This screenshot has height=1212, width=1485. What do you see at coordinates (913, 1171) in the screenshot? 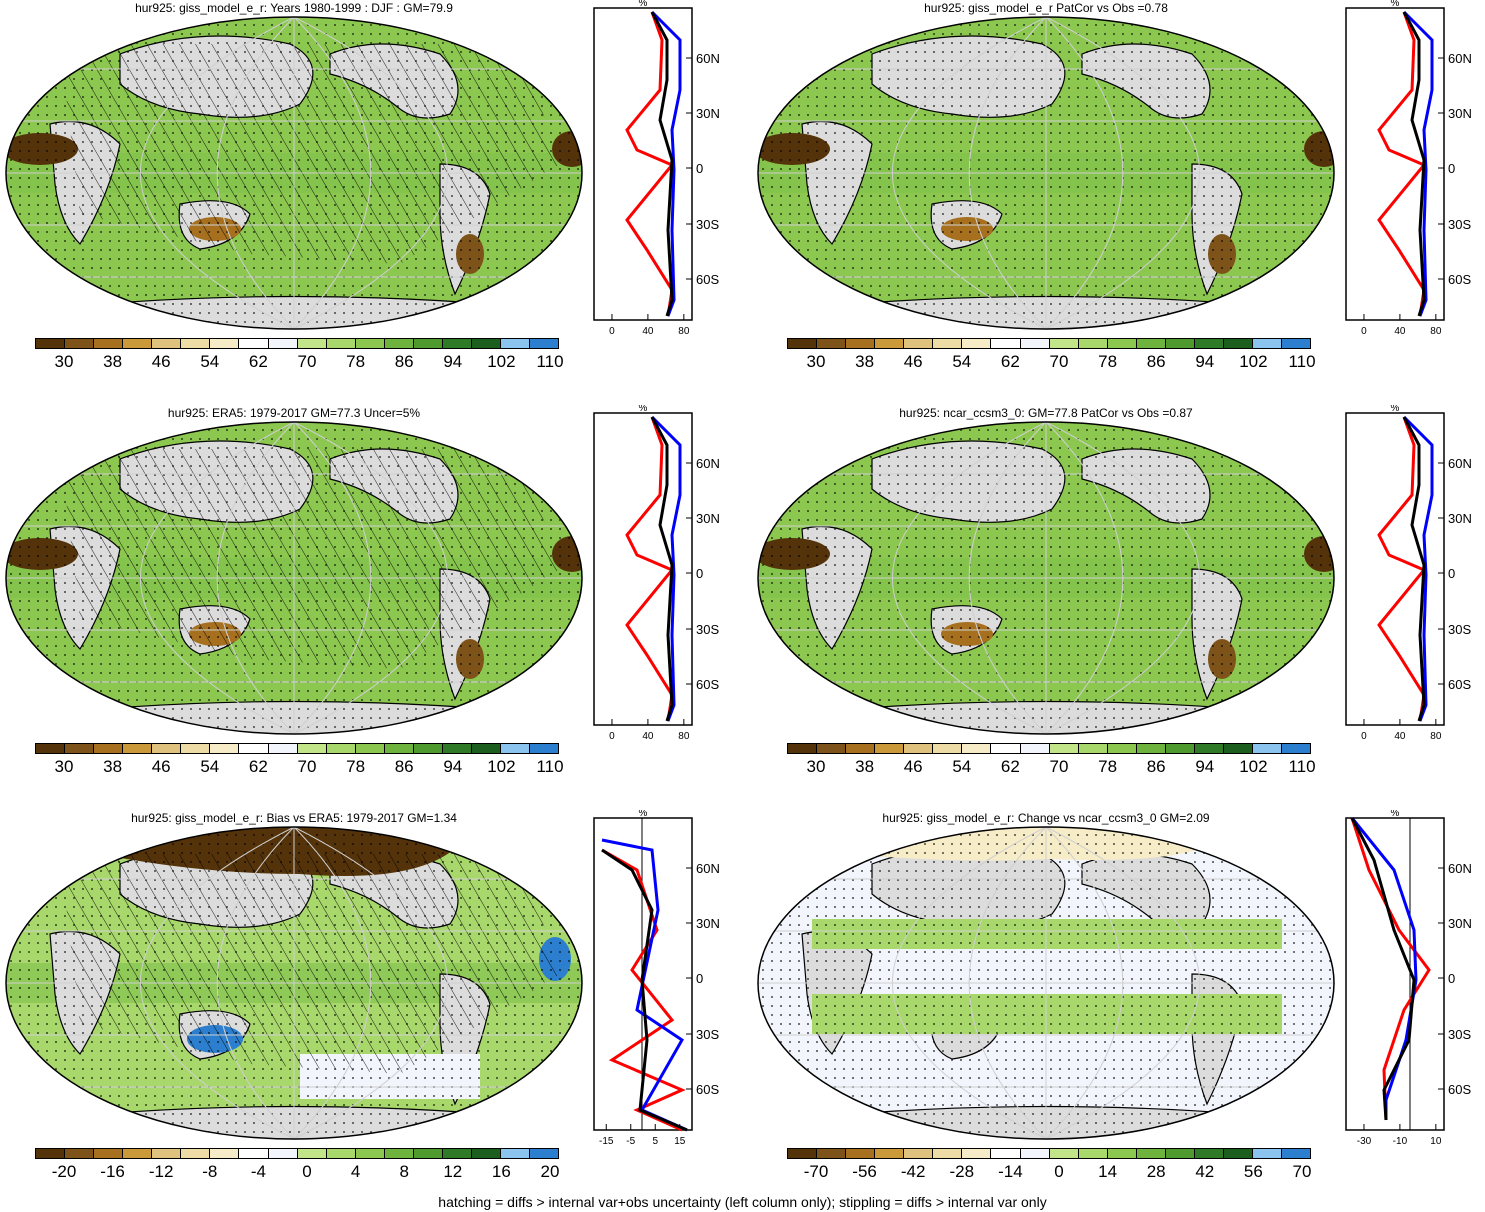
I see `colorbar-label: -42` at bounding box center [913, 1171].